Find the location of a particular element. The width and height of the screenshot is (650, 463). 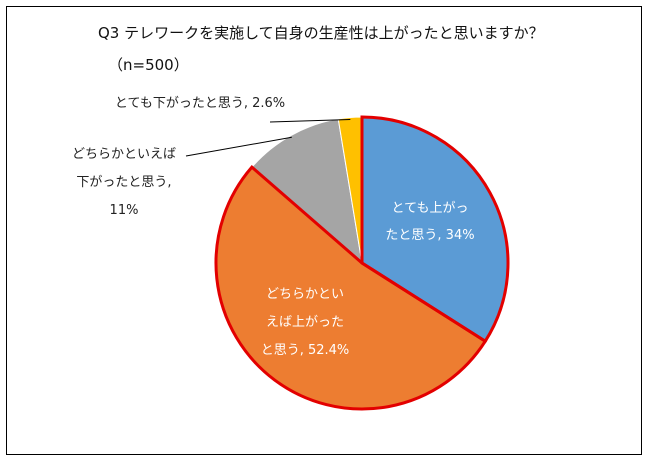

data-label-line: とても下がったと思う, 2.6% is located at coordinates (200, 103).